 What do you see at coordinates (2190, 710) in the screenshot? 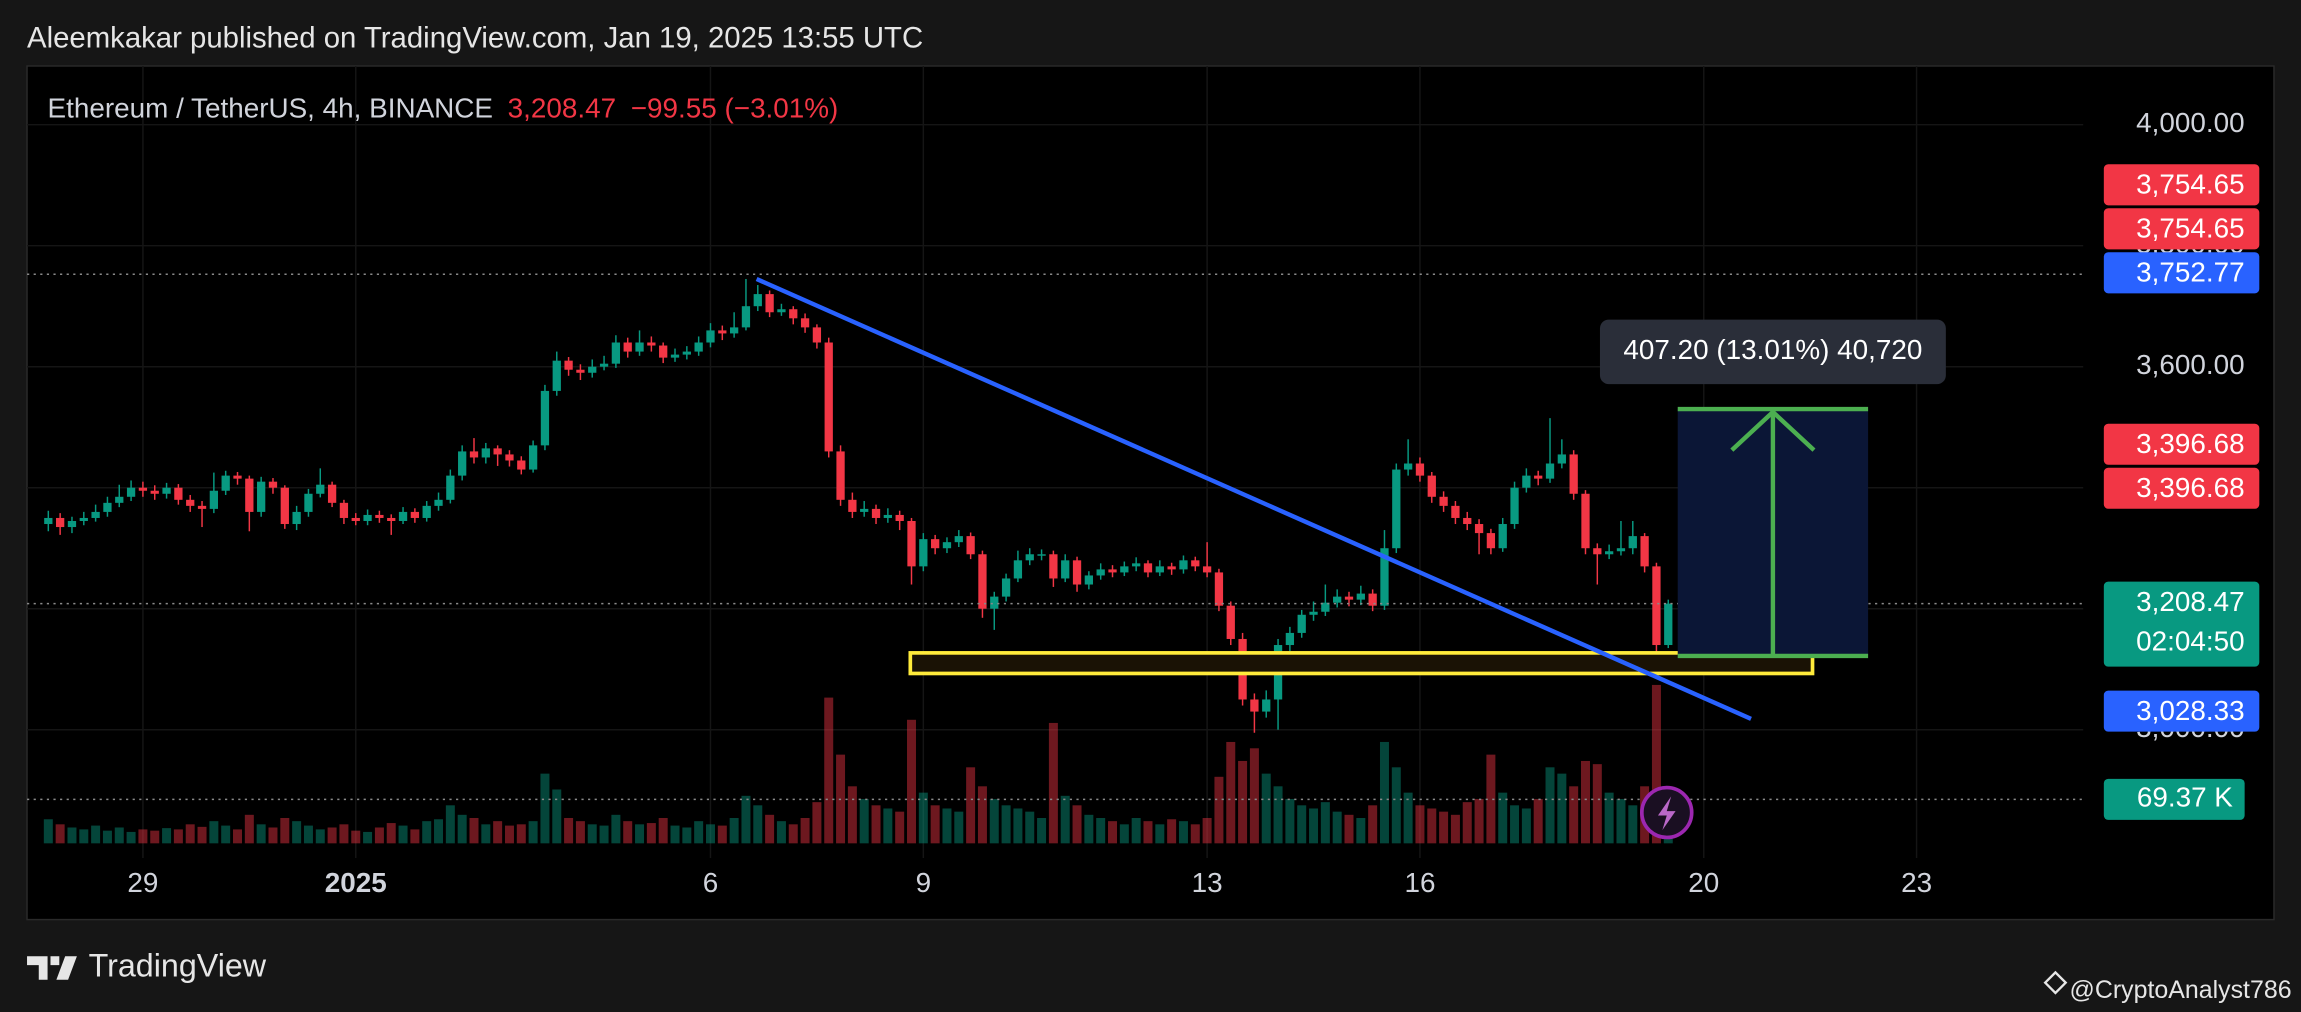
I see `price-label: 3,028.33` at bounding box center [2190, 710].